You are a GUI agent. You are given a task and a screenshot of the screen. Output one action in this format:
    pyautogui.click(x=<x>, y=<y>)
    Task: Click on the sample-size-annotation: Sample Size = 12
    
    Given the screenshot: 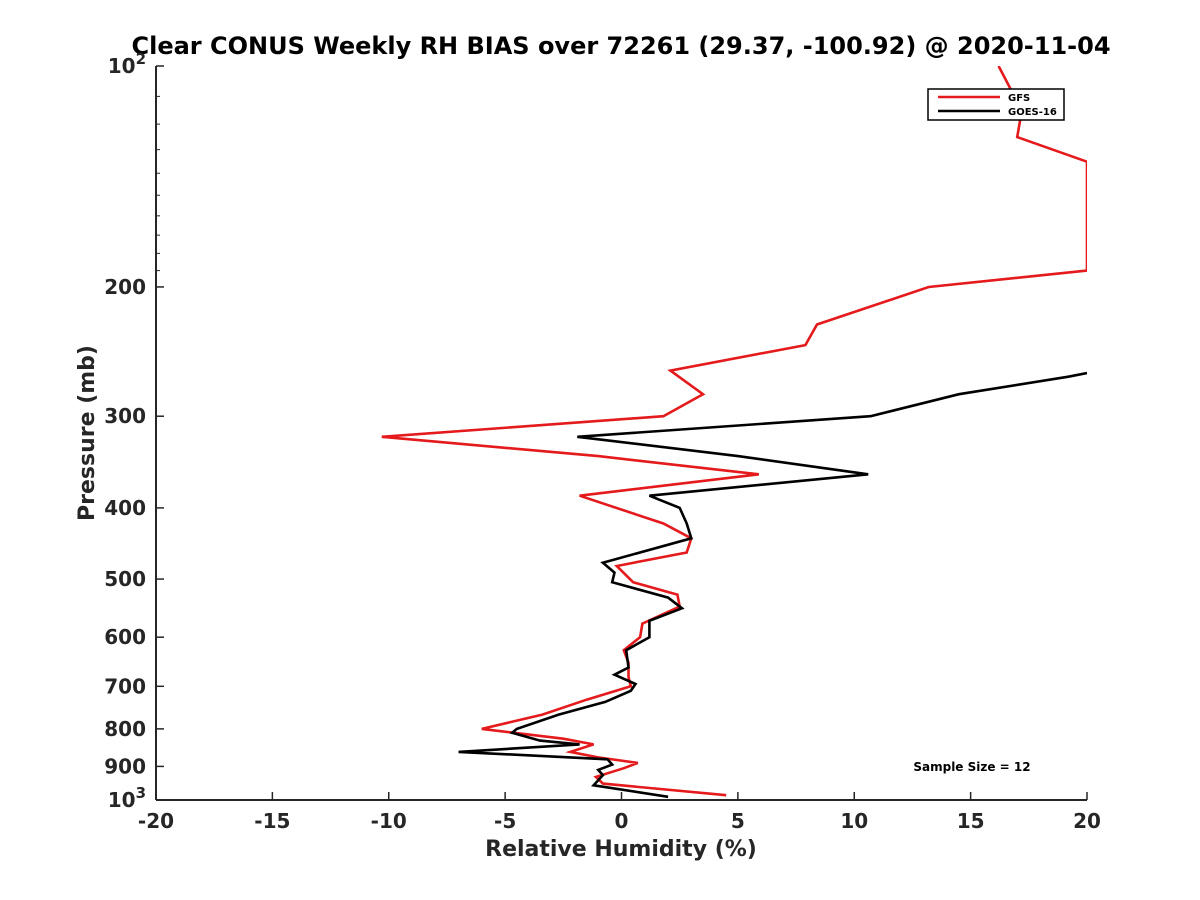 What is the action you would take?
    pyautogui.click(x=971, y=767)
    